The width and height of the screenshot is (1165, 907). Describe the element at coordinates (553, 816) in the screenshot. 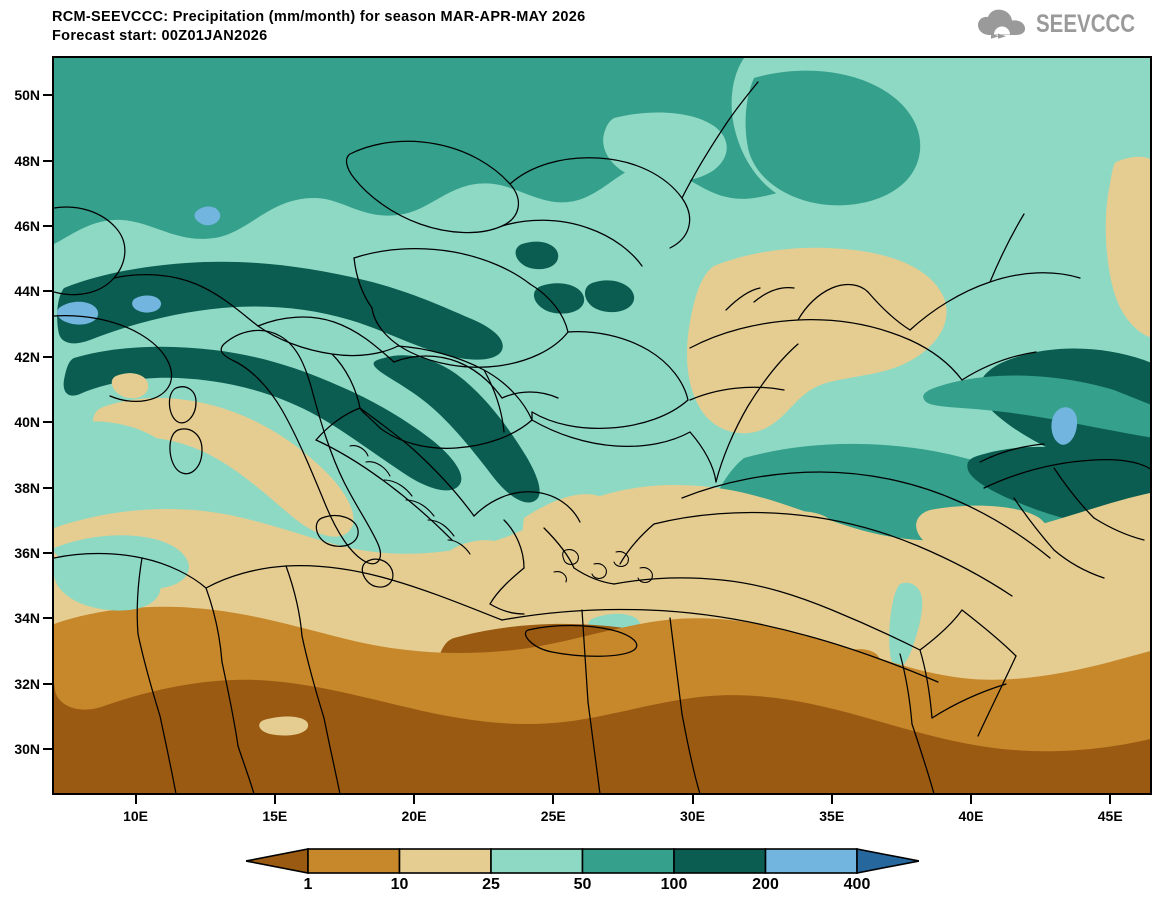

I see `x-tick-label: 25E` at that location.